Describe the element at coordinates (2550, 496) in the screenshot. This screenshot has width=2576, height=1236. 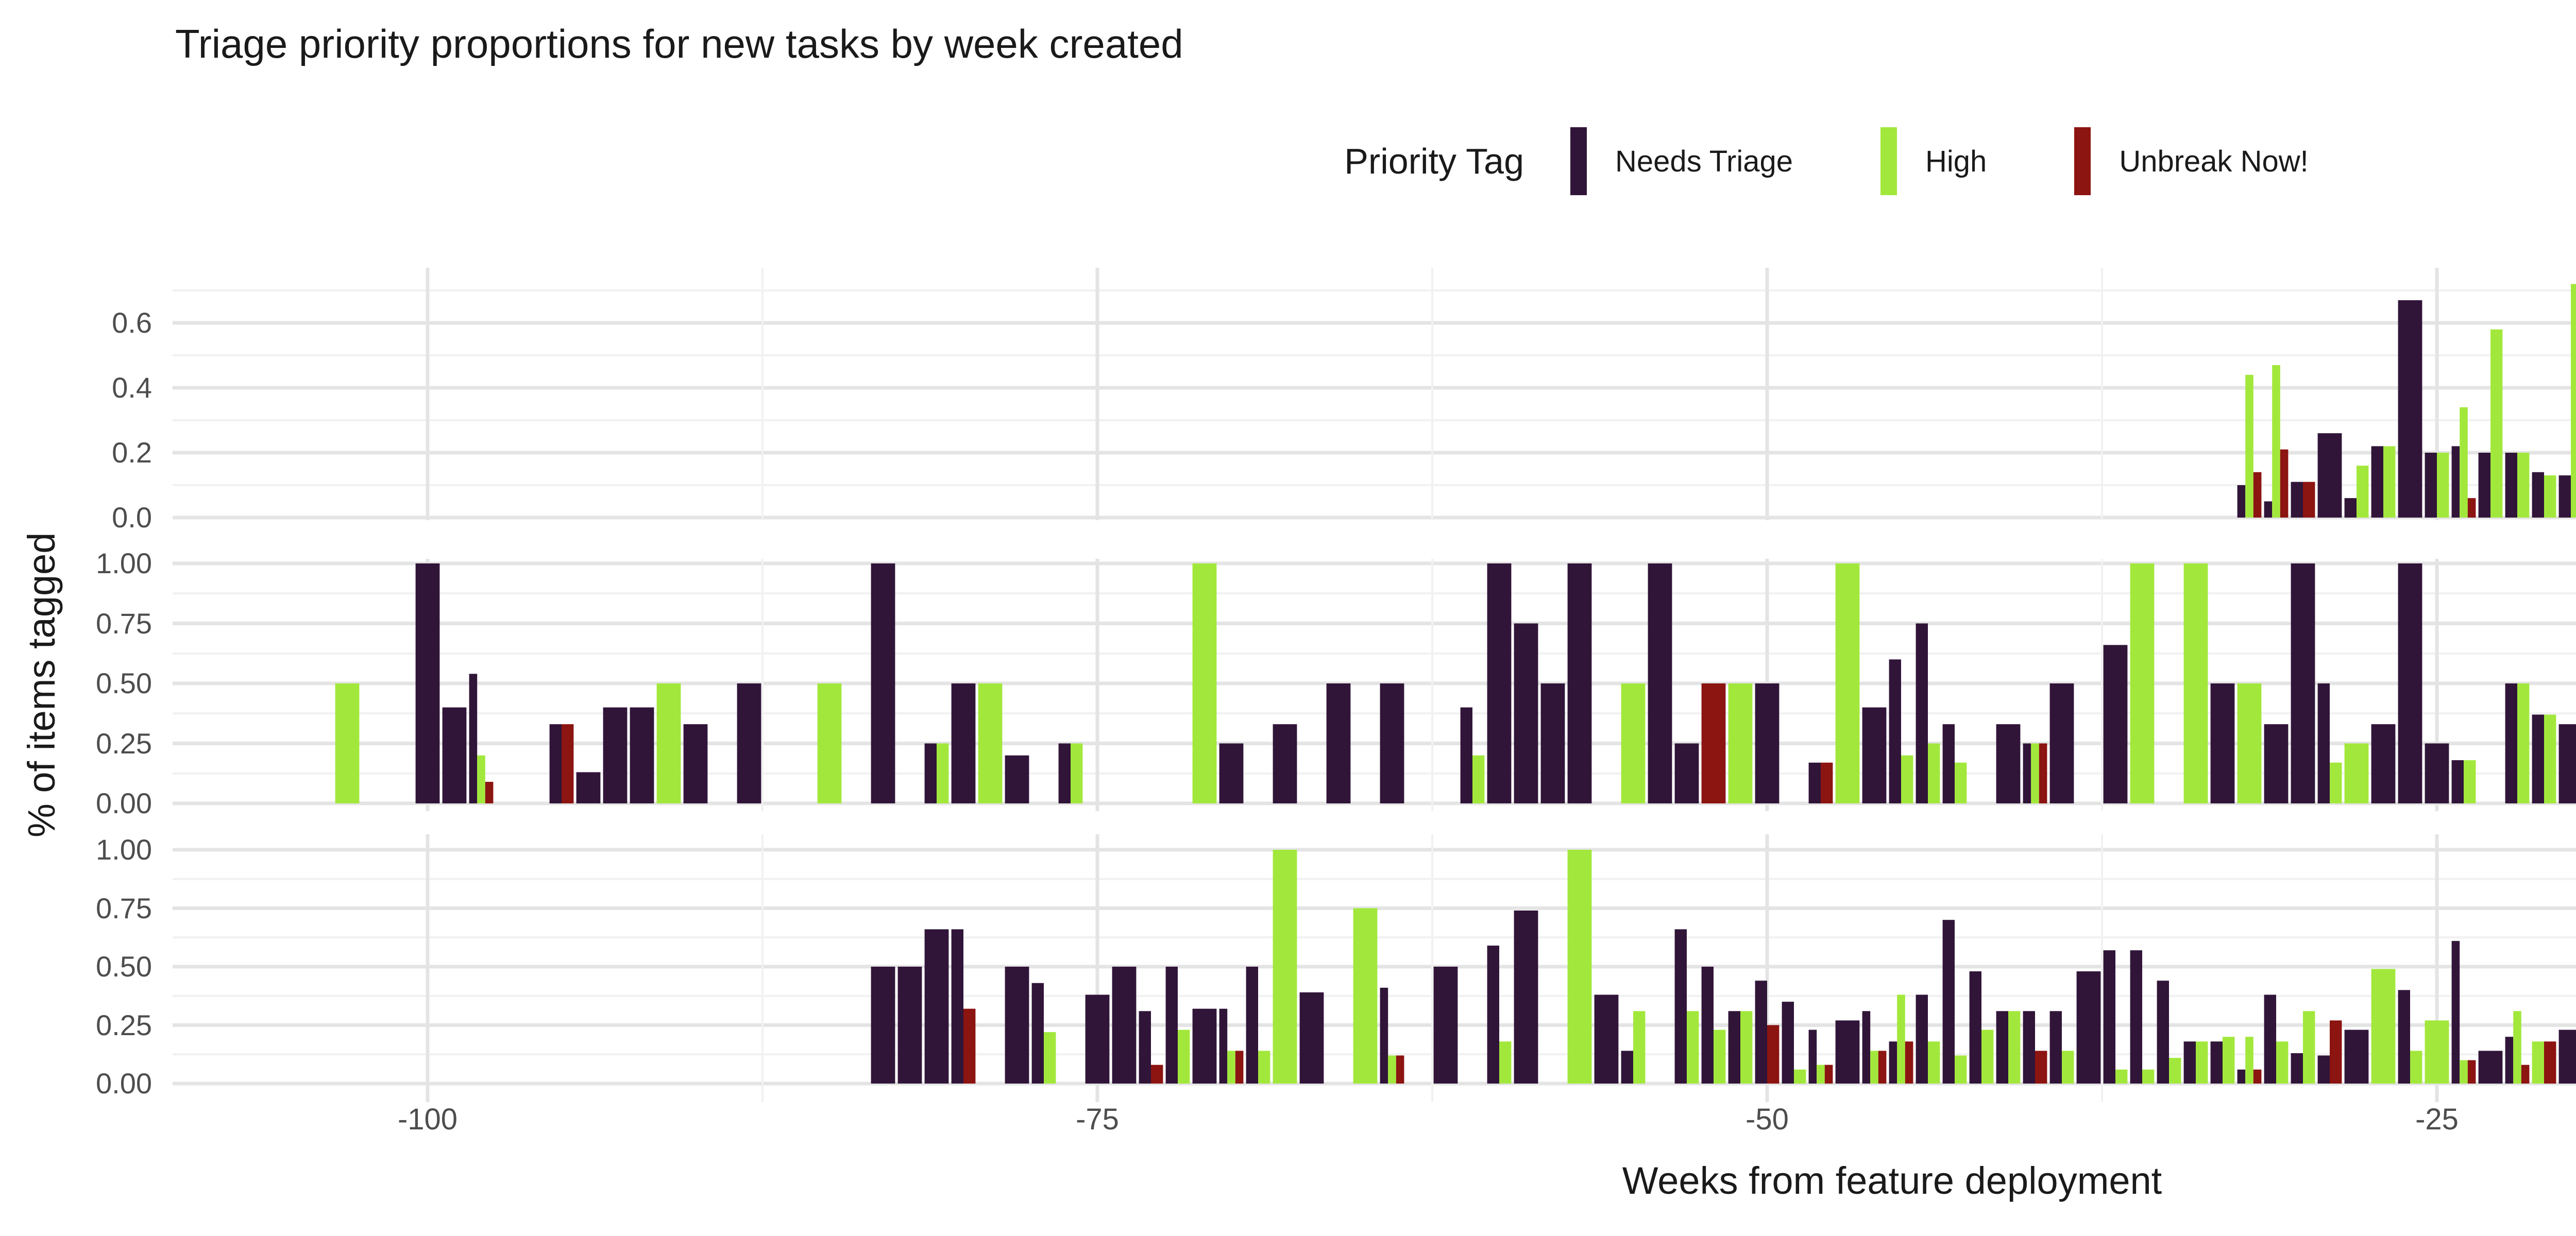
I see `bar-week-21-s1` at that location.